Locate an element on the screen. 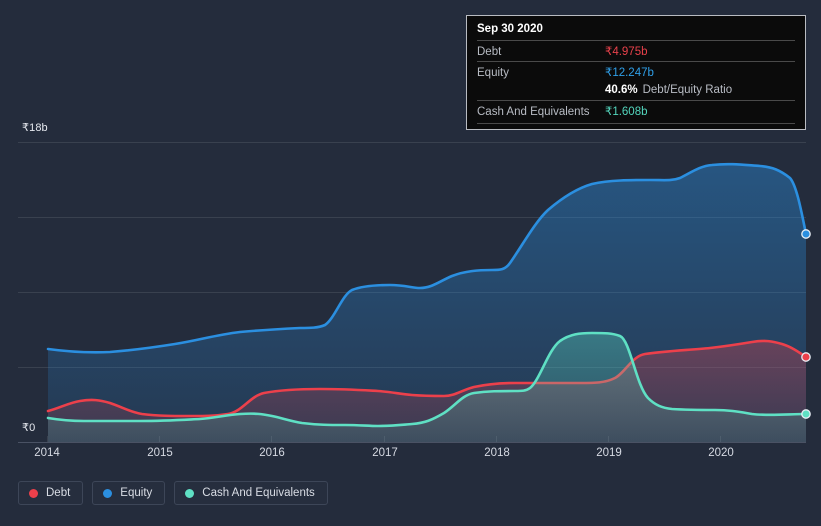  legend-label-cash: Cash And Equivalents is located at coordinates (258, 493).